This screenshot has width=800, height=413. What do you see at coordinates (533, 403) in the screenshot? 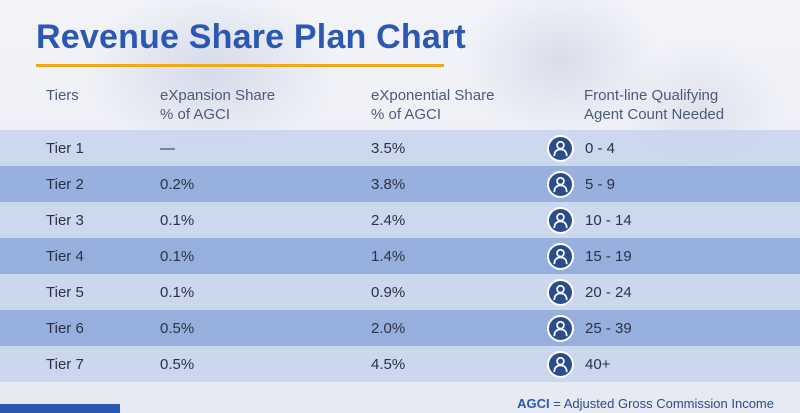
I see `footnote-abbr: AGCI` at bounding box center [533, 403].